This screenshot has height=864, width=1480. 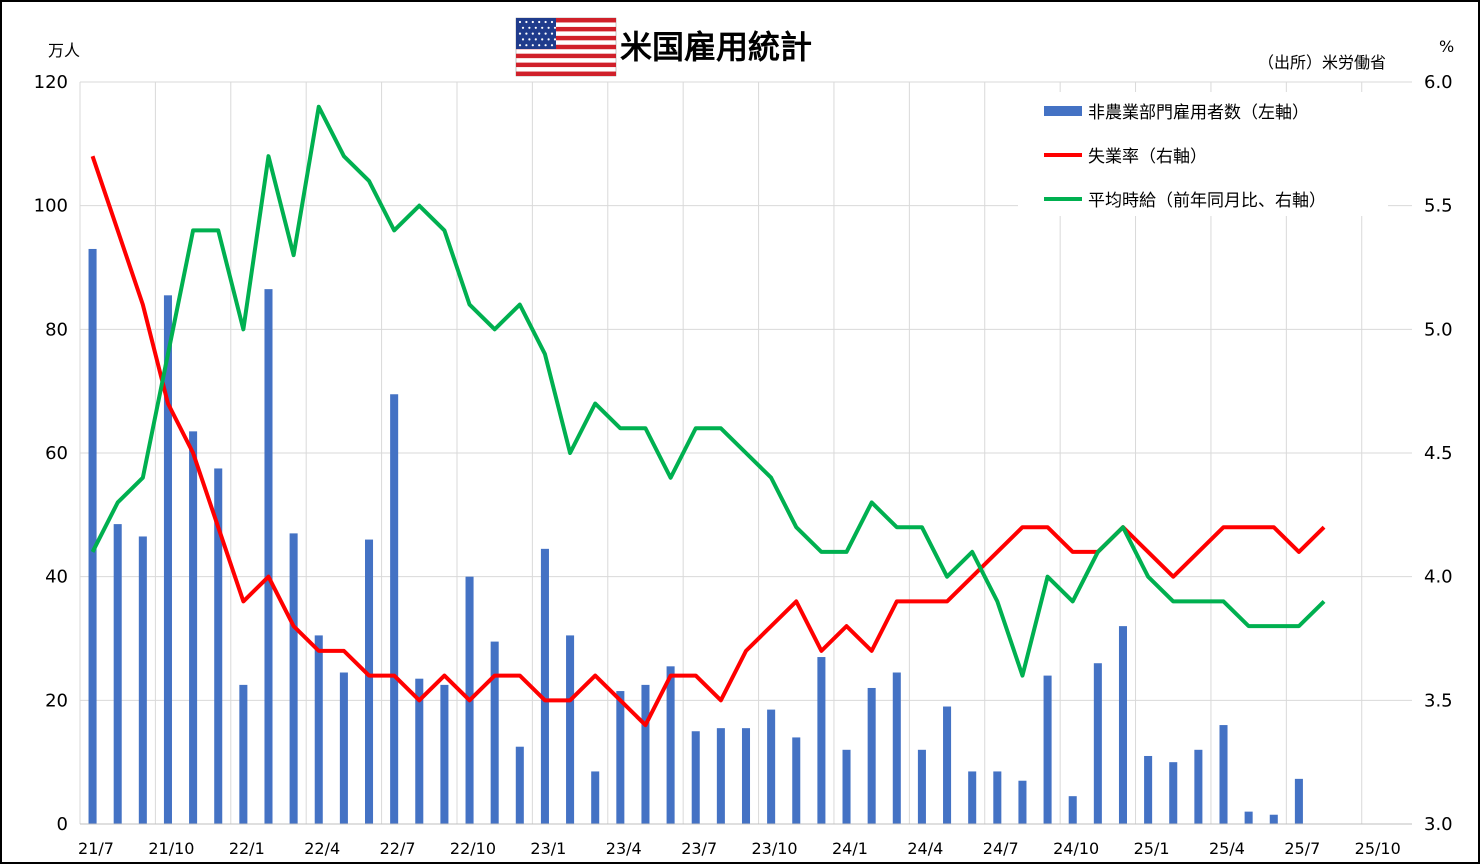 I want to click on right-tick-label: 3.0, so click(x=1438, y=824).